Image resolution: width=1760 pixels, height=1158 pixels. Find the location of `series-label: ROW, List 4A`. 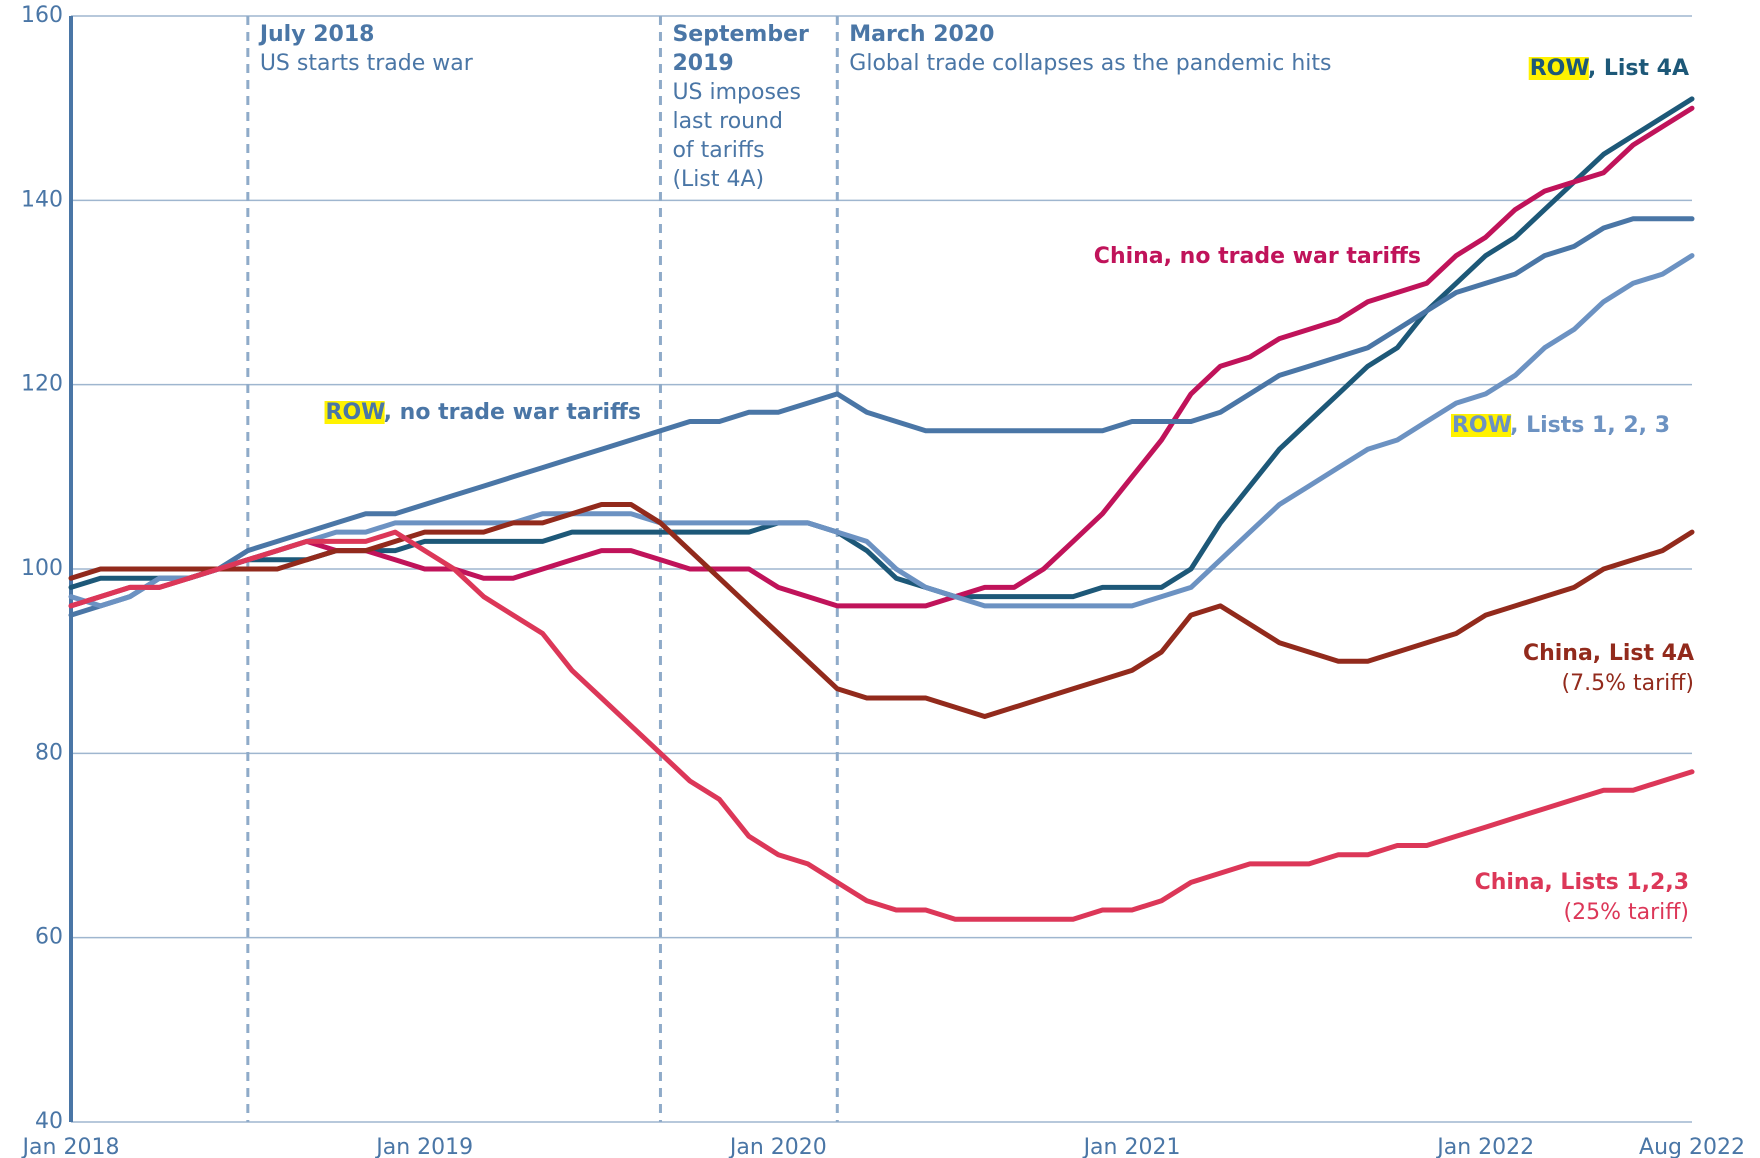

series-label: ROW, List 4A is located at coordinates (1609, 68).